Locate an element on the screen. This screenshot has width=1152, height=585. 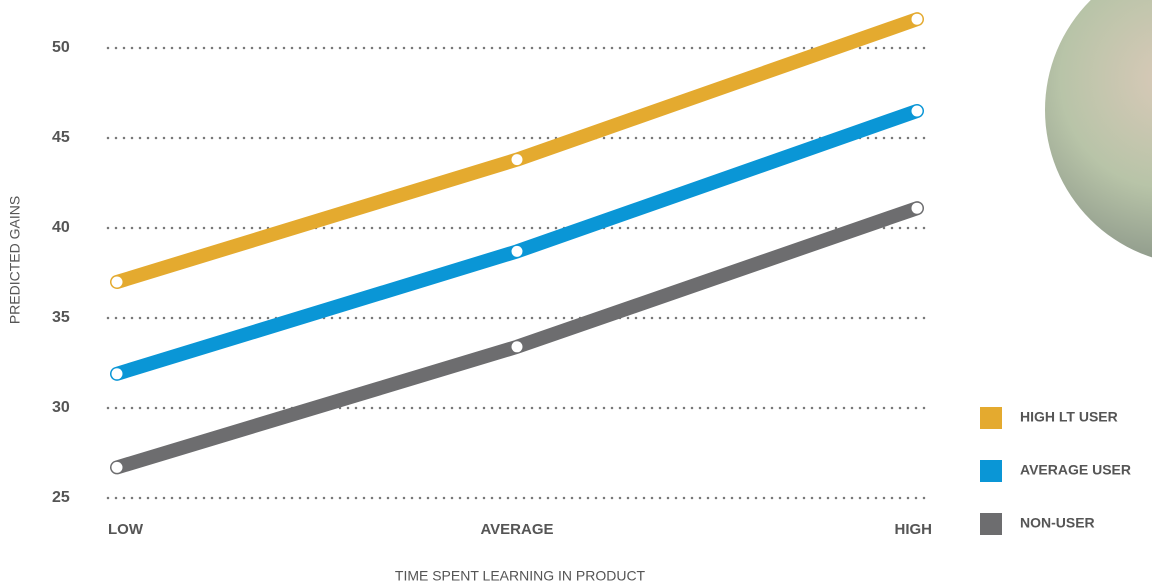
legend-label: HIGH LT USER is located at coordinates (1069, 417).